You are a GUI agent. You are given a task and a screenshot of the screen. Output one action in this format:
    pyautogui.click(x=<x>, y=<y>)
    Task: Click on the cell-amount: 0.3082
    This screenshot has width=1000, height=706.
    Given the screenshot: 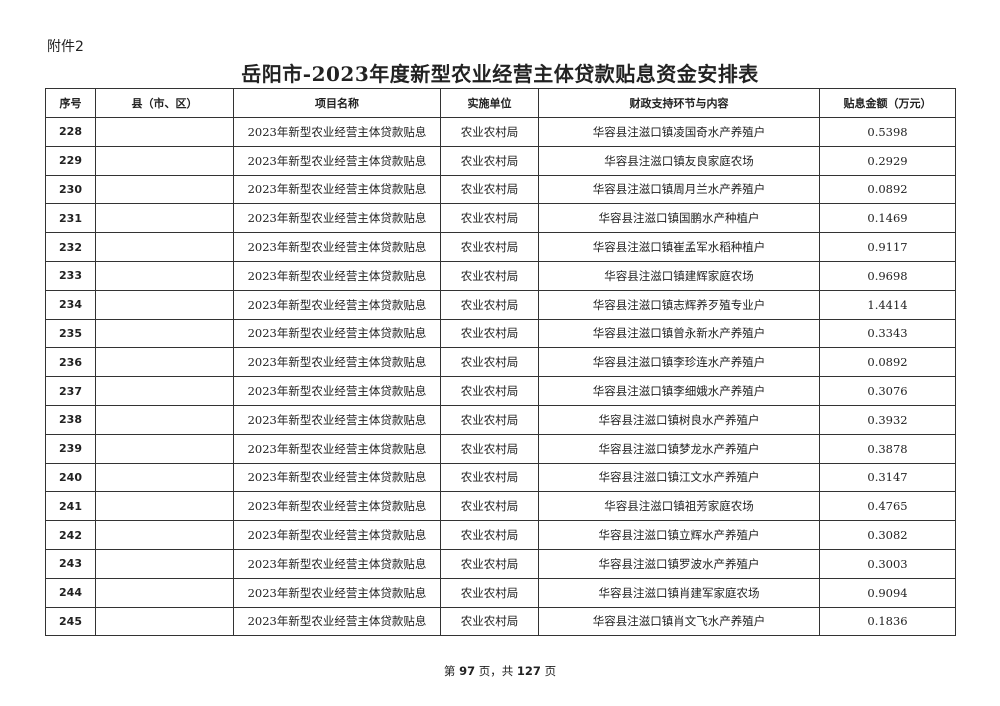 What is the action you would take?
    pyautogui.click(x=887, y=535)
    